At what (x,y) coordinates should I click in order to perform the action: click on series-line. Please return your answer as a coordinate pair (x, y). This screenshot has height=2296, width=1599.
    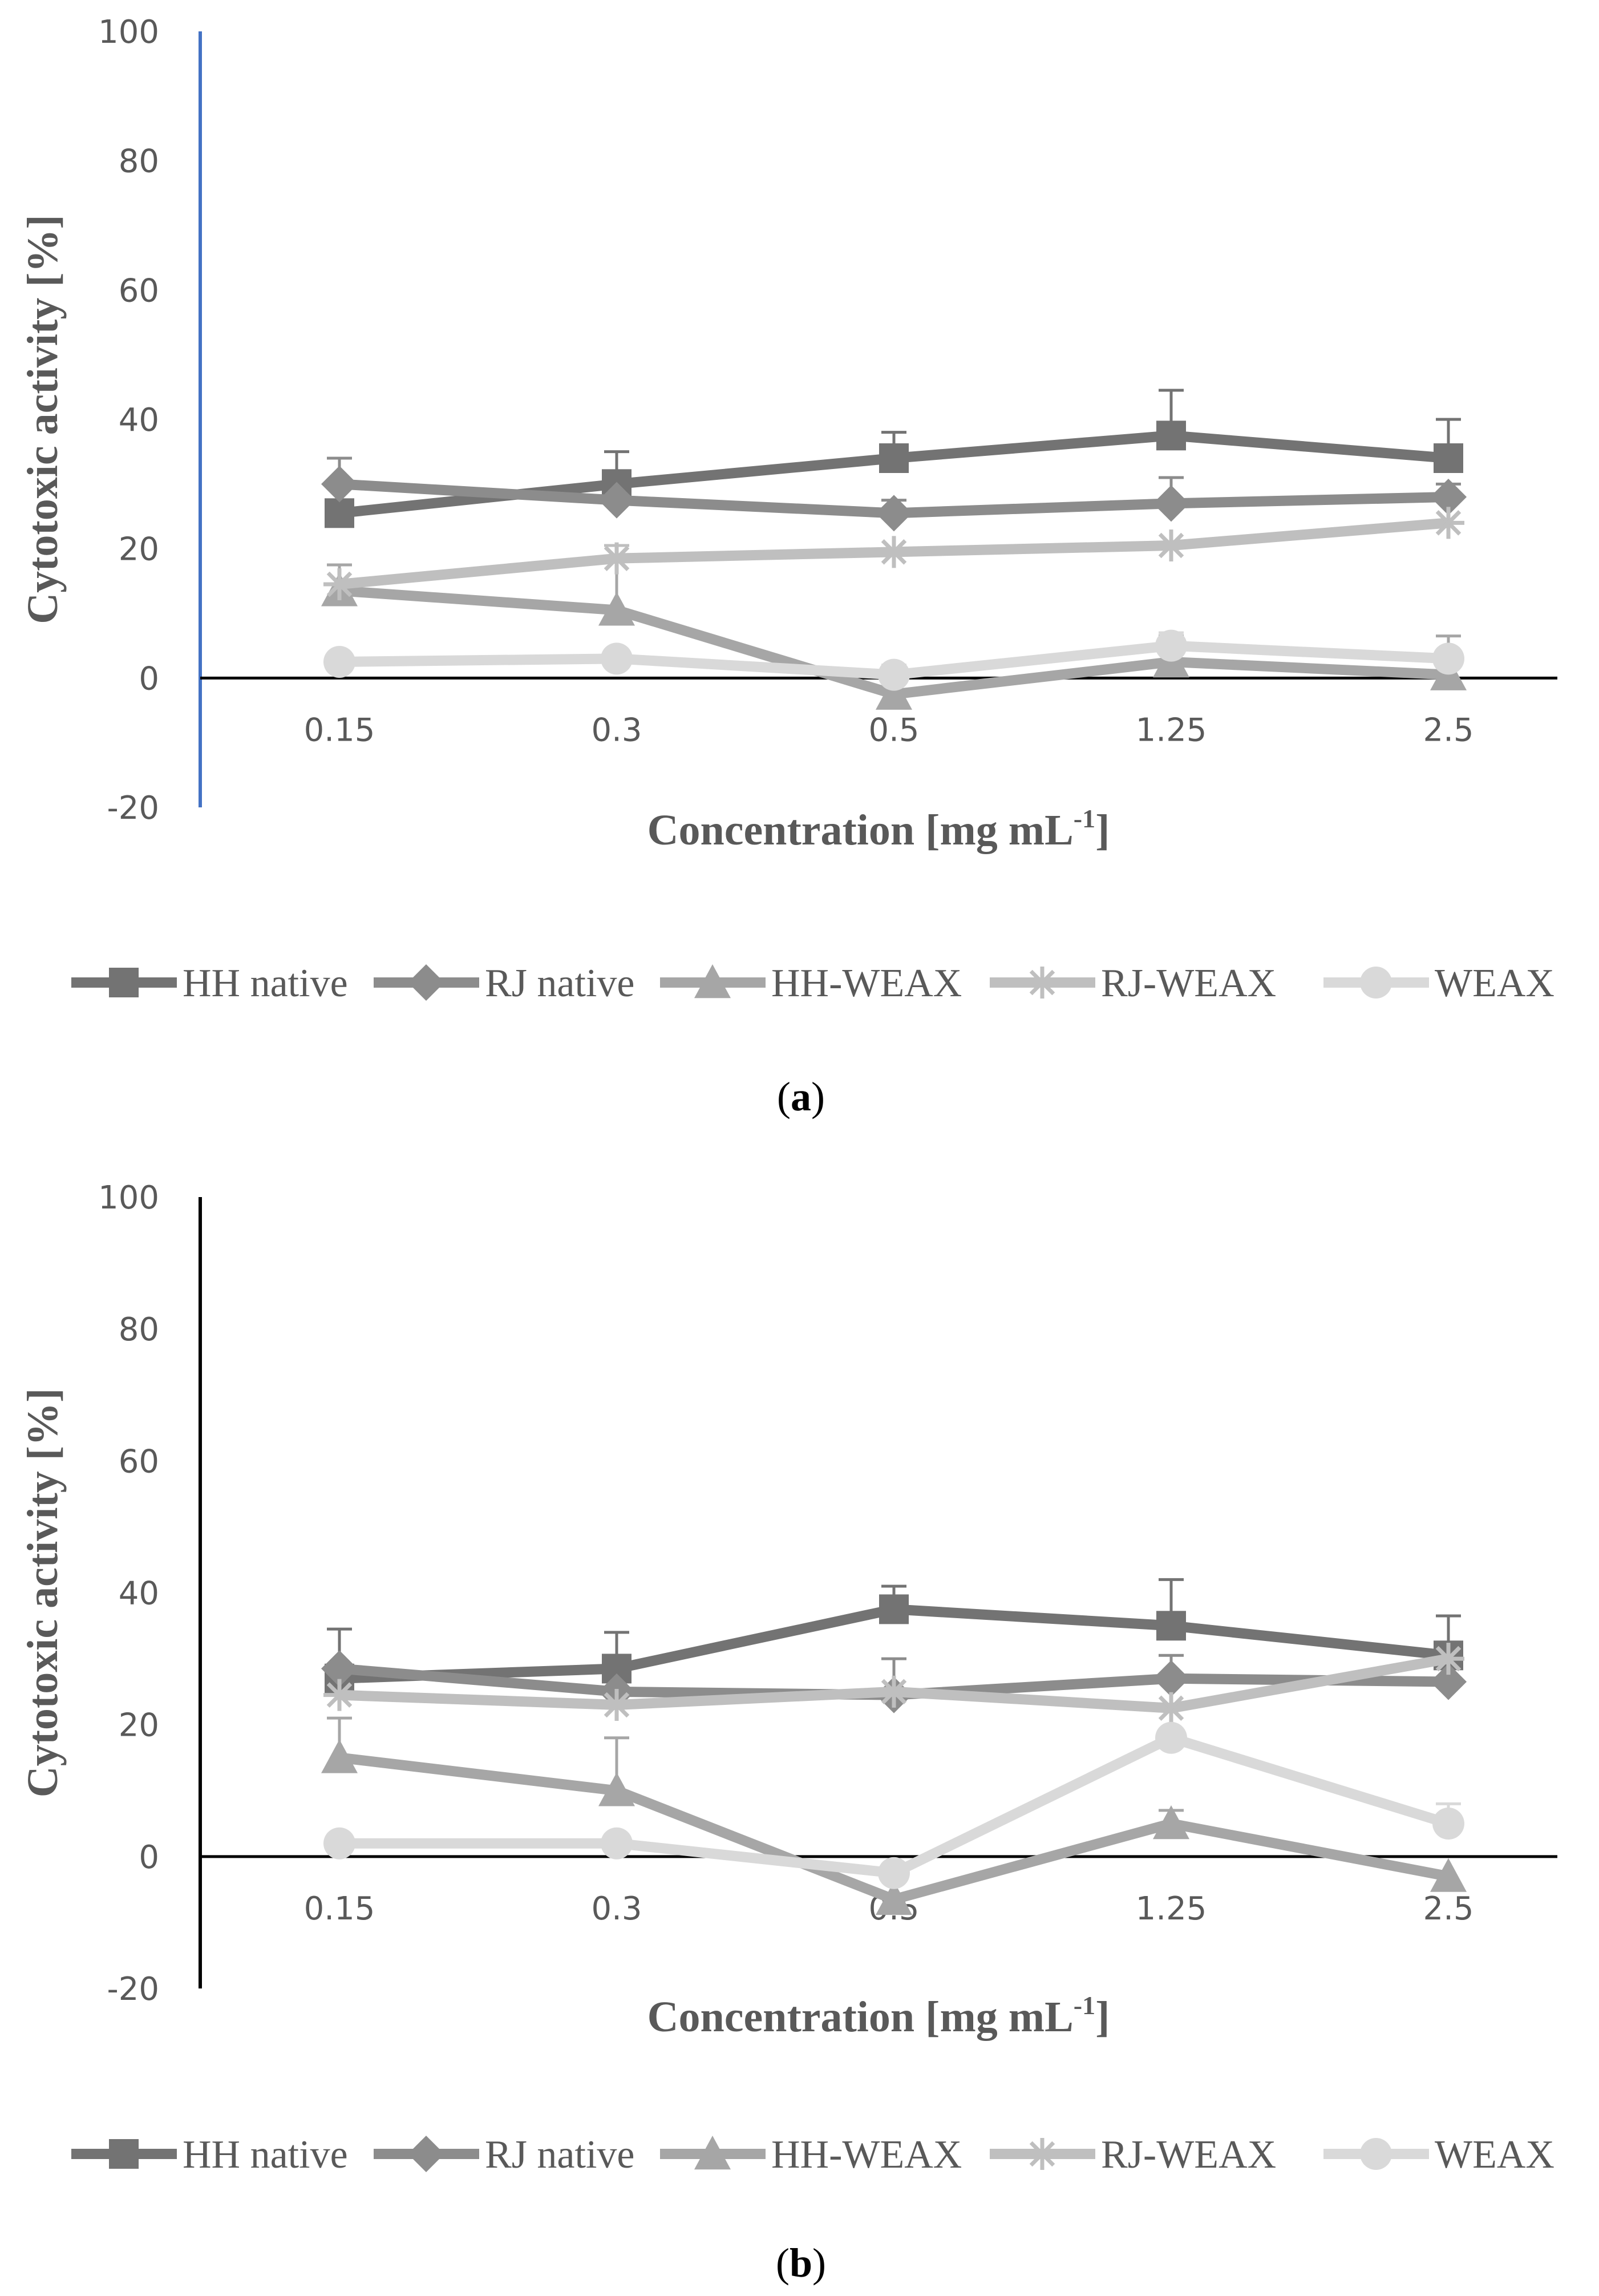
    Looking at the image, I should click on (894, 1805).